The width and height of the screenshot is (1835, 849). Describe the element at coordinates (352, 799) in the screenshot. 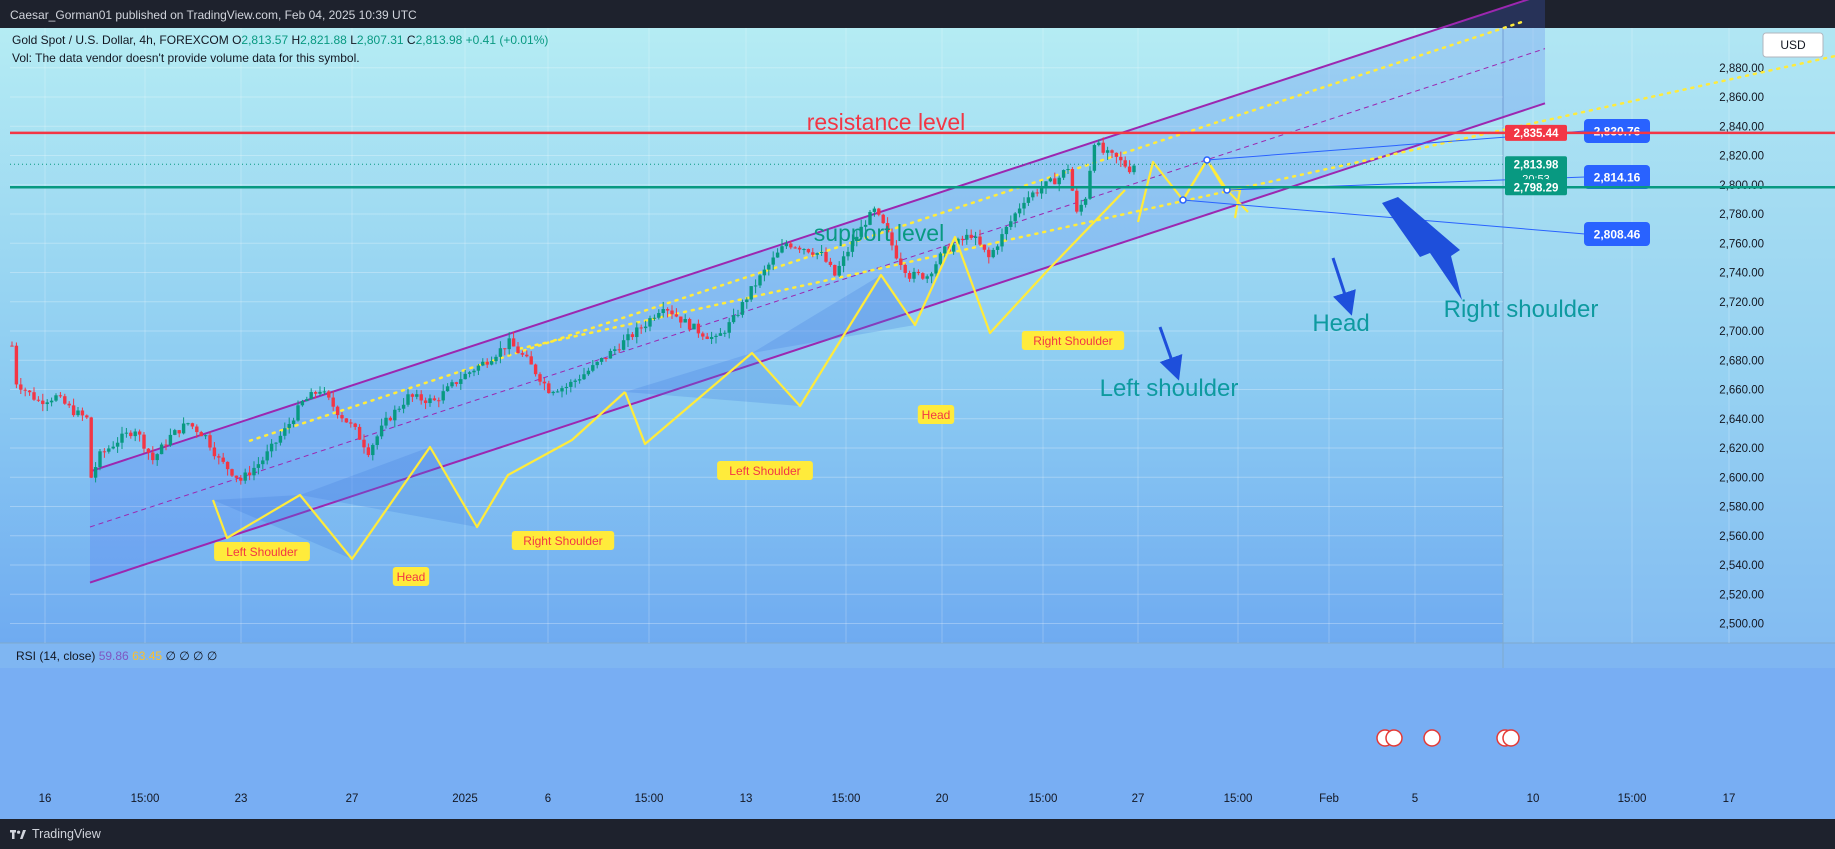

I see `x-tick-label: 27` at that location.